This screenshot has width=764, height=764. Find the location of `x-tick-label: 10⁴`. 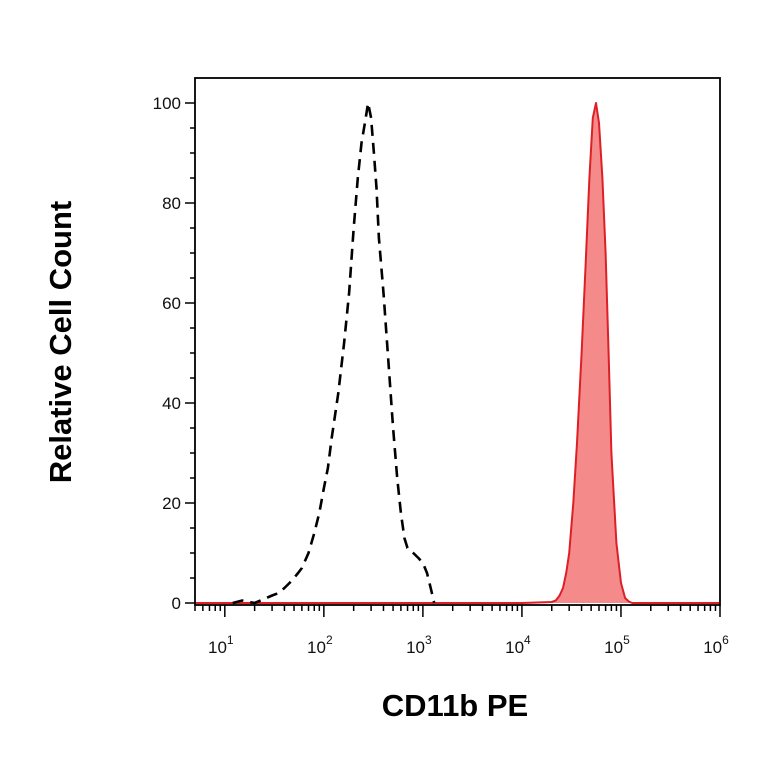

x-tick-label: 10⁴ is located at coordinates (518, 645).